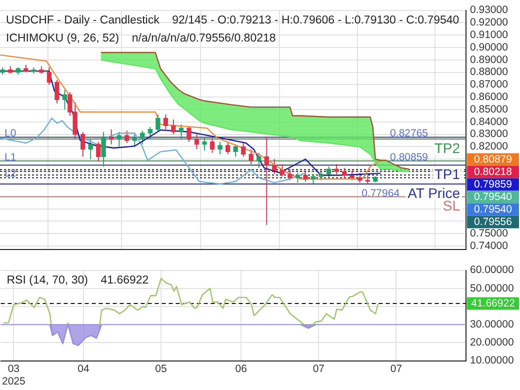 This screenshot has height=390, width=520. Describe the element at coordinates (14, 375) in the screenshot. I see `x-tick-label: 03 2025` at that location.